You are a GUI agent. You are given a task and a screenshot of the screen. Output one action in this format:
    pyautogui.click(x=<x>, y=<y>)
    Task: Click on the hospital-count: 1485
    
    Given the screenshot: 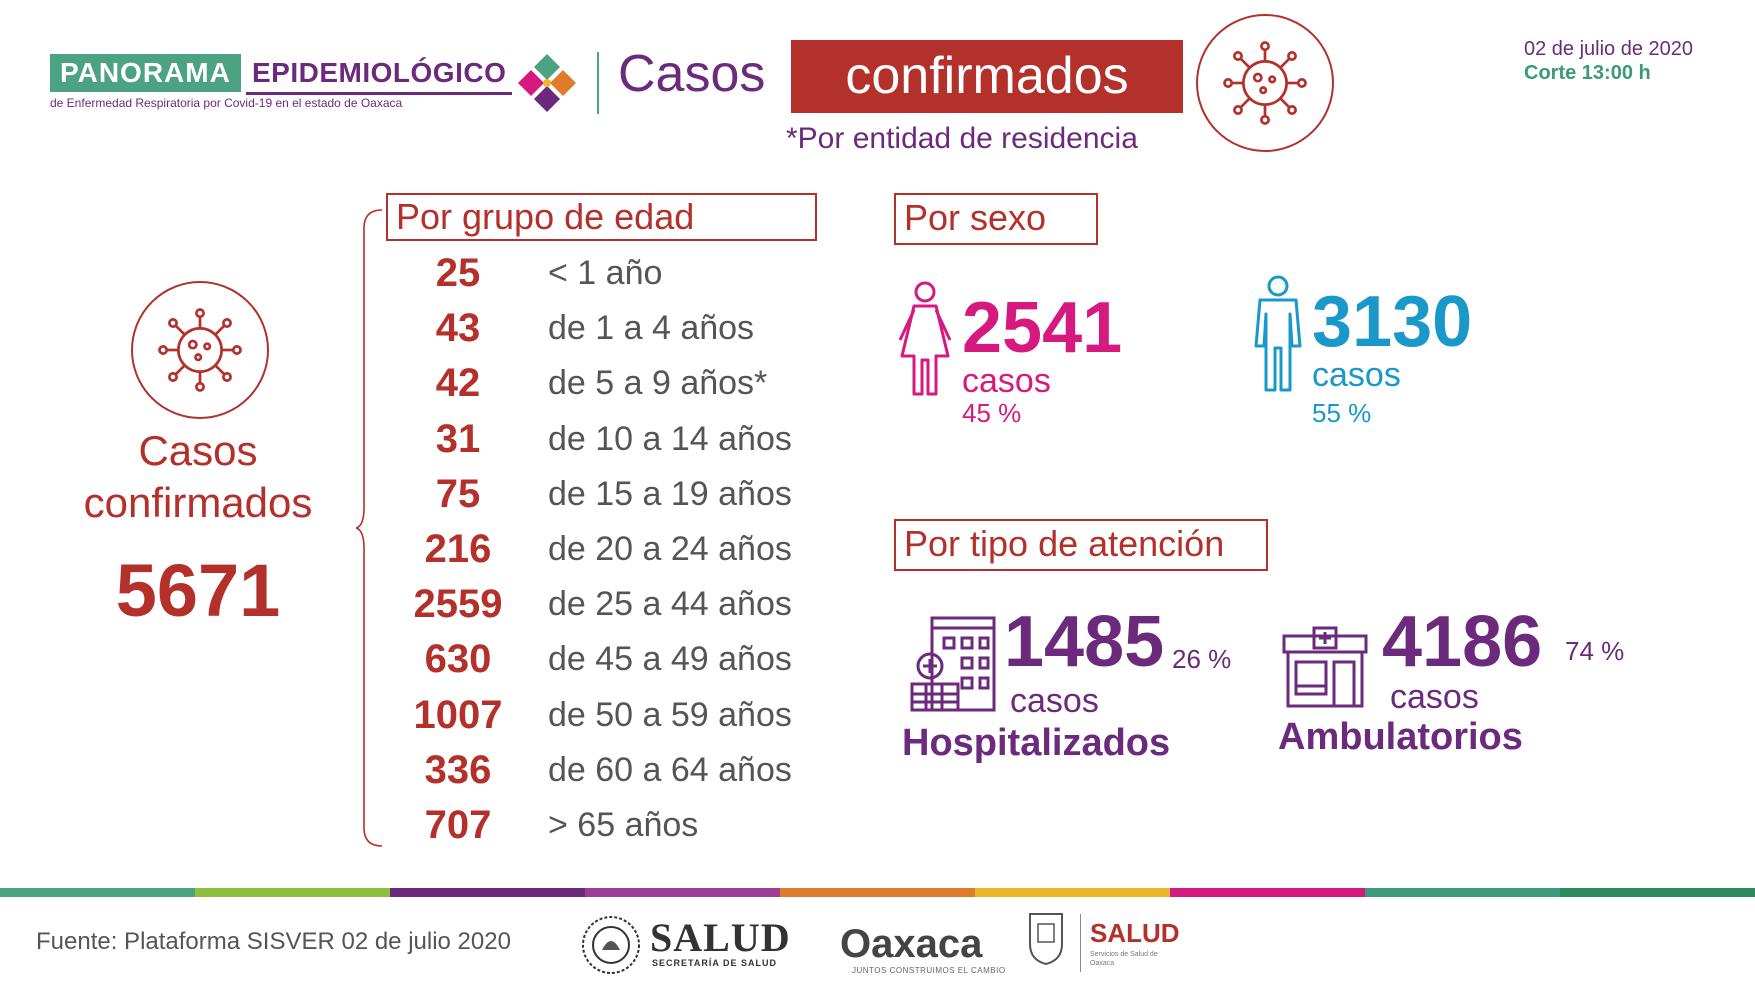 What is the action you would take?
    pyautogui.click(x=1084, y=642)
    